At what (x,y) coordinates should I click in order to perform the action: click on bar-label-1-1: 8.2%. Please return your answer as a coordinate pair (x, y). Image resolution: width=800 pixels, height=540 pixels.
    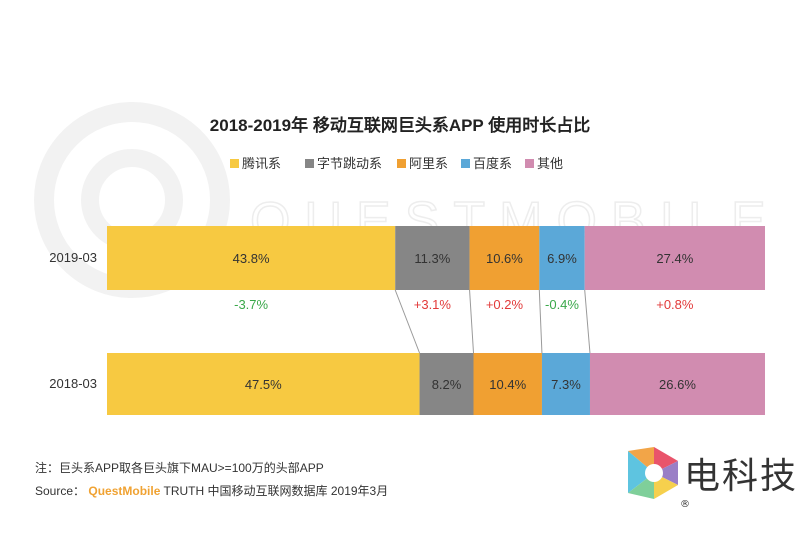
    Looking at the image, I should click on (447, 384).